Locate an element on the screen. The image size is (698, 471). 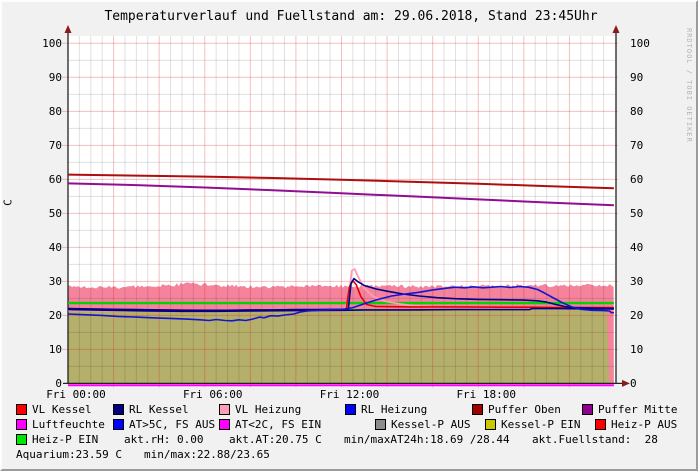
series-puffer-oben-line is located at coordinates (340, 181).